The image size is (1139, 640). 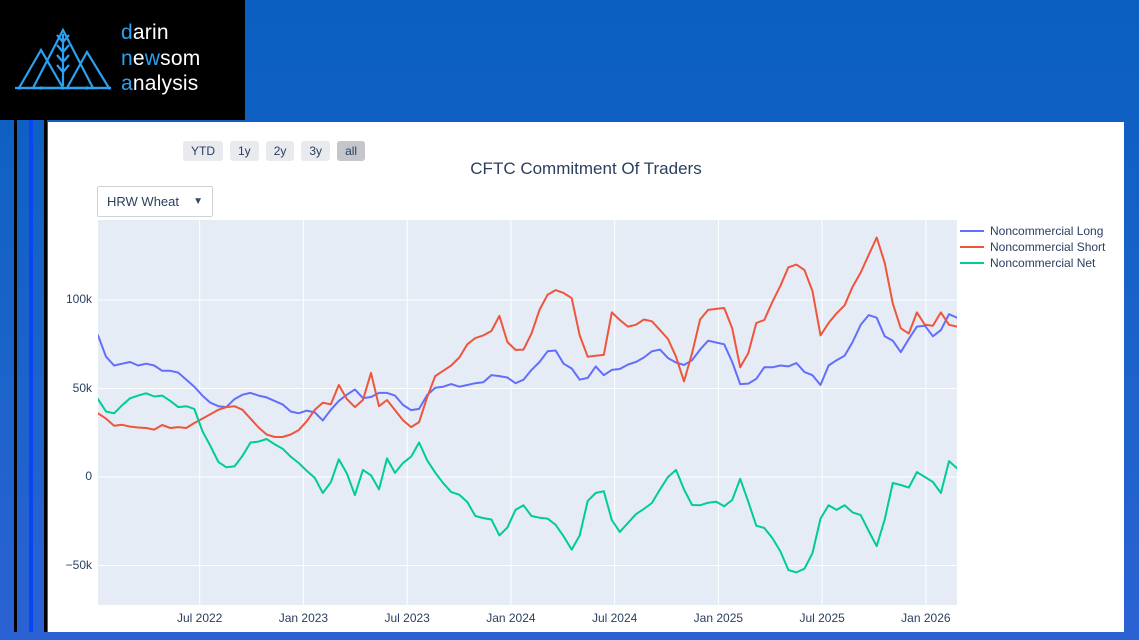 What do you see at coordinates (1047, 231) in the screenshot?
I see `legend-label: Noncommercial Long` at bounding box center [1047, 231].